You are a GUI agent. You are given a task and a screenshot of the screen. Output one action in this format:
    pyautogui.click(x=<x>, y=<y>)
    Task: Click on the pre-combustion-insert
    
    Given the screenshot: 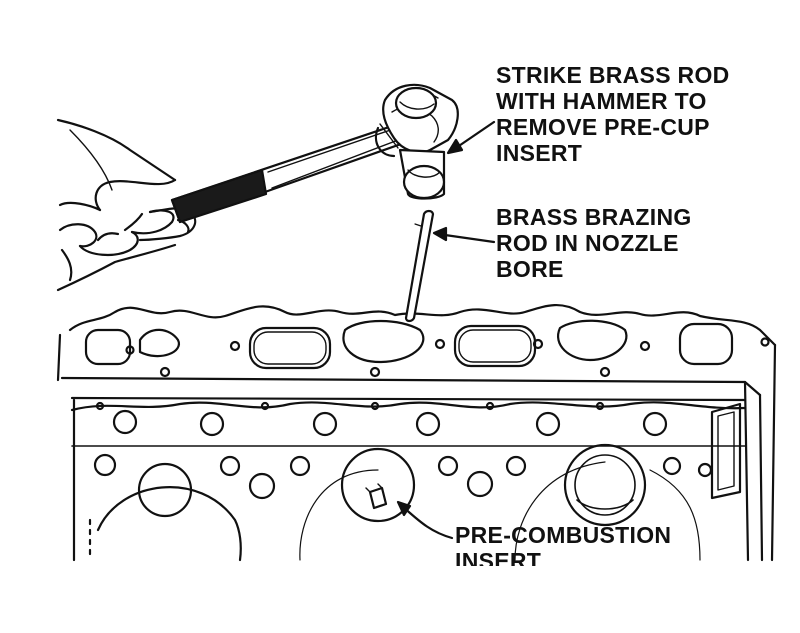 What is the action you would take?
    pyautogui.click(x=378, y=498)
    